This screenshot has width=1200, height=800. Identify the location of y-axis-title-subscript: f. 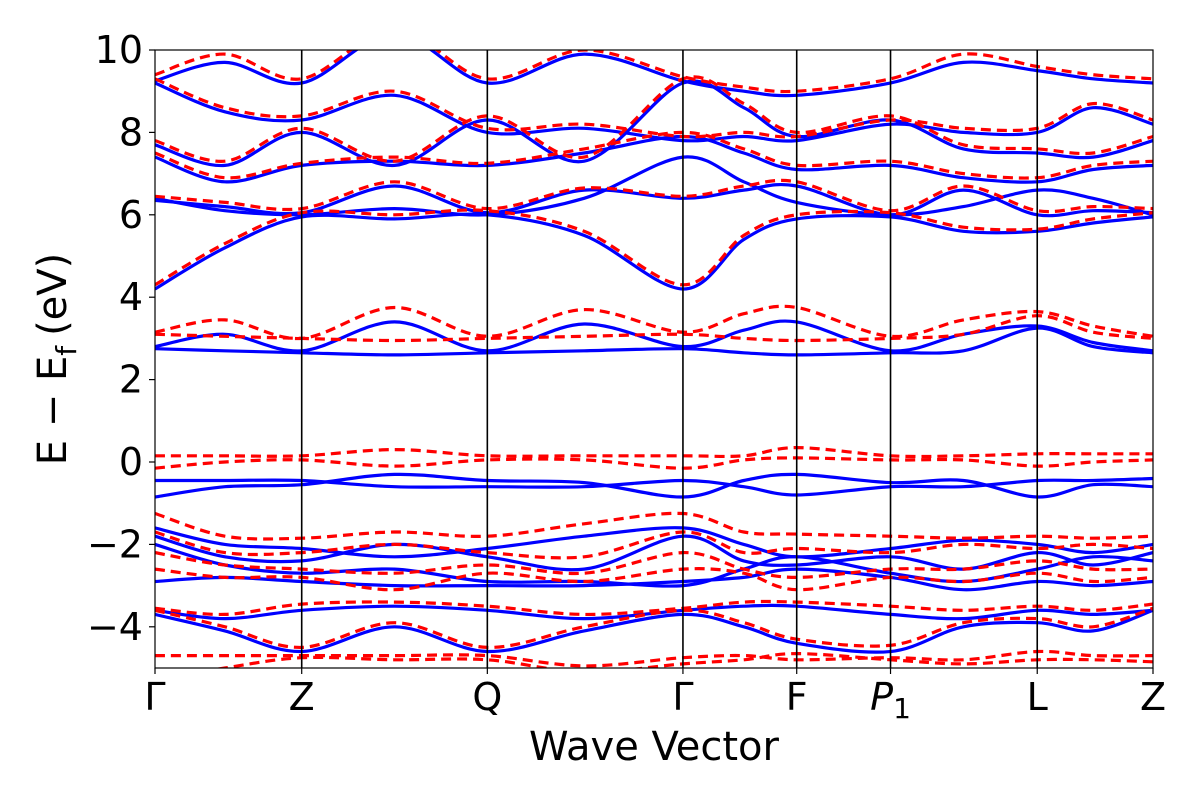
(66, 350).